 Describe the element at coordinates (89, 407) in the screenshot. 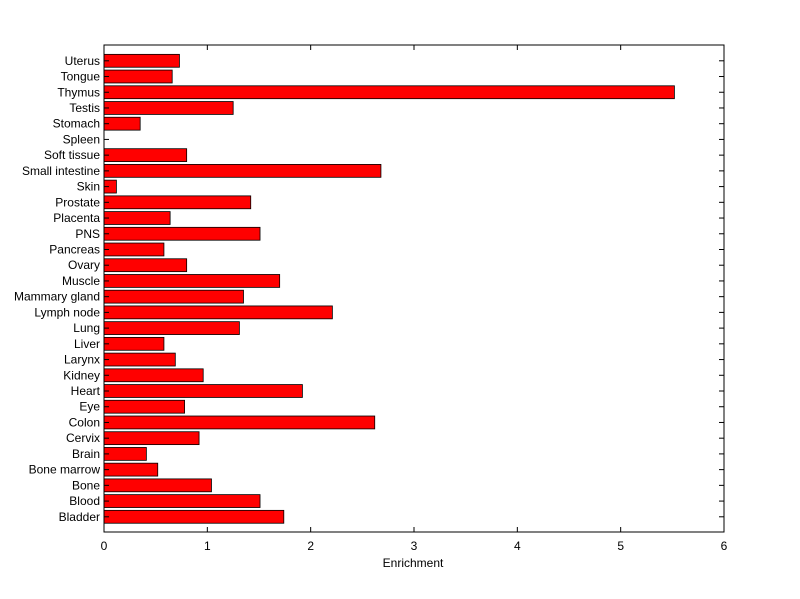

I see `y-tick-label: Eye` at that location.